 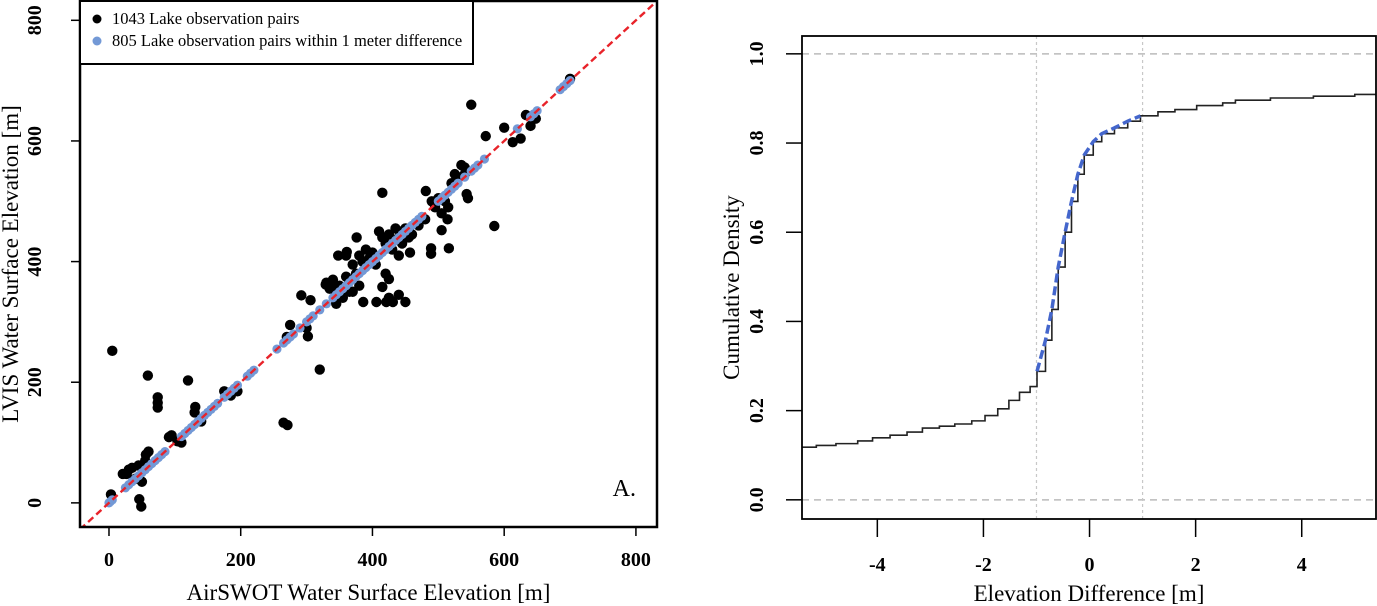 I want to click on legend-box, so click(x=276, y=32).